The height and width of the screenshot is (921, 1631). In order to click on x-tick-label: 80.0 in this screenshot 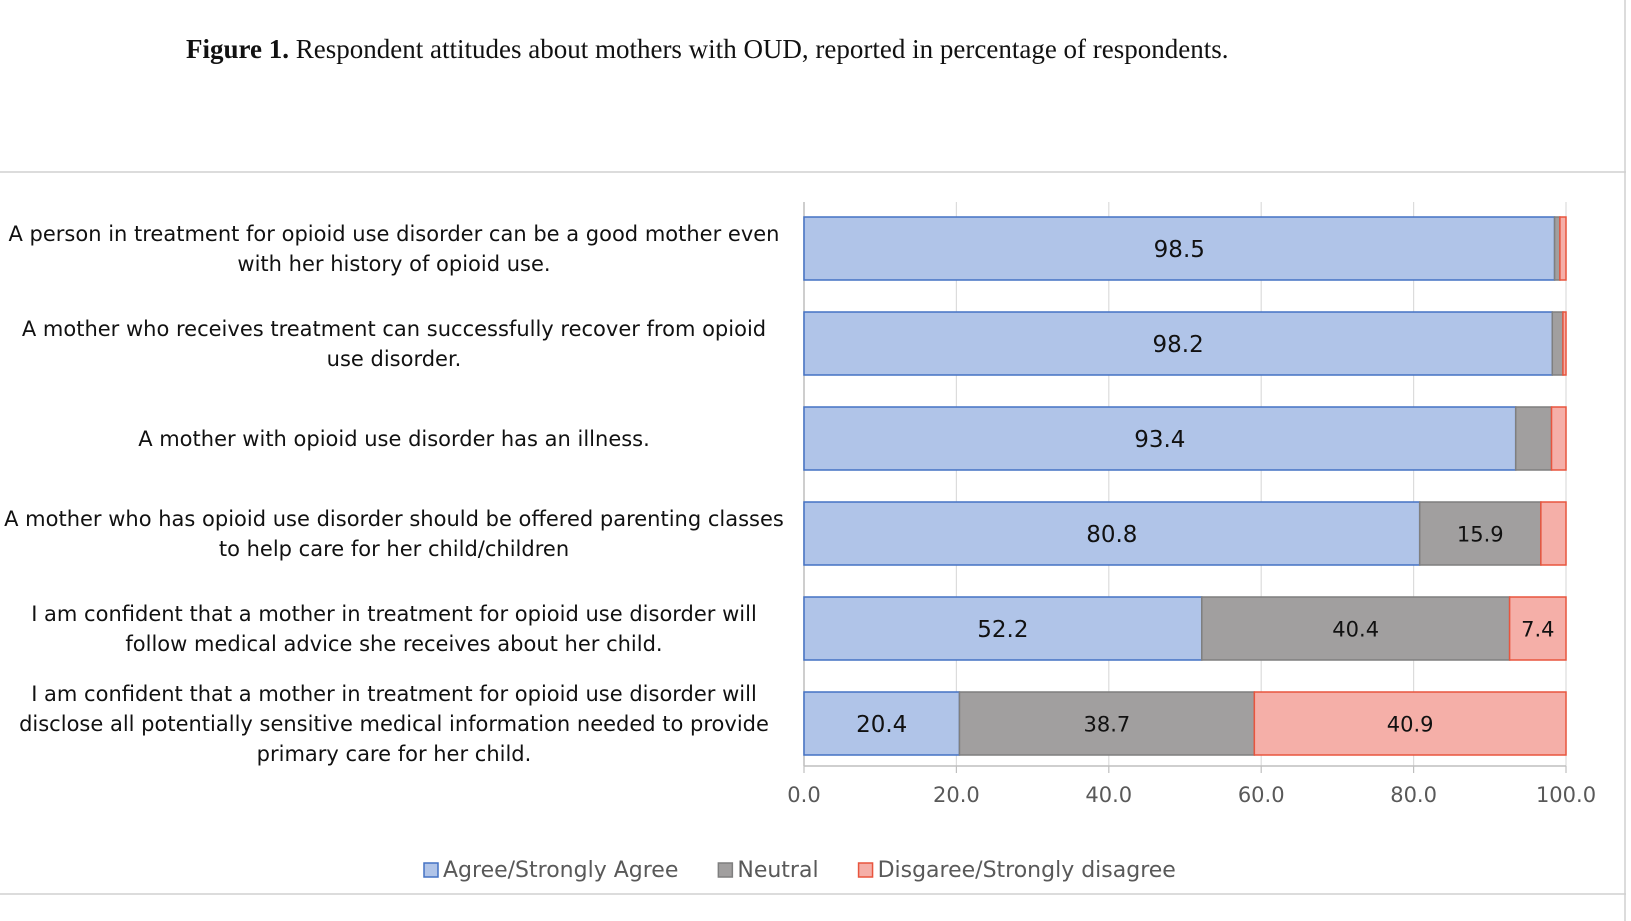, I will do `click(1413, 795)`.